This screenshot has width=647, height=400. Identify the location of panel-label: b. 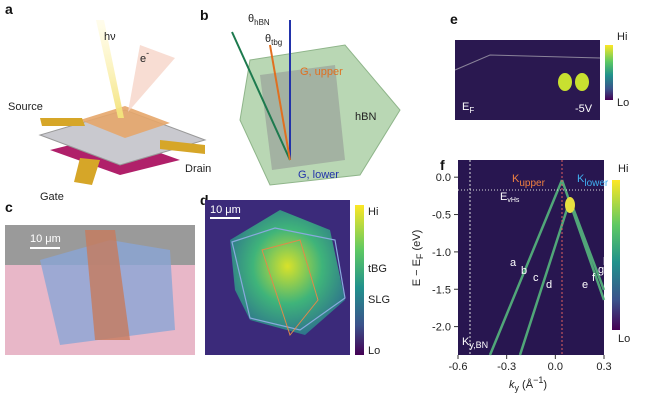
(204, 15).